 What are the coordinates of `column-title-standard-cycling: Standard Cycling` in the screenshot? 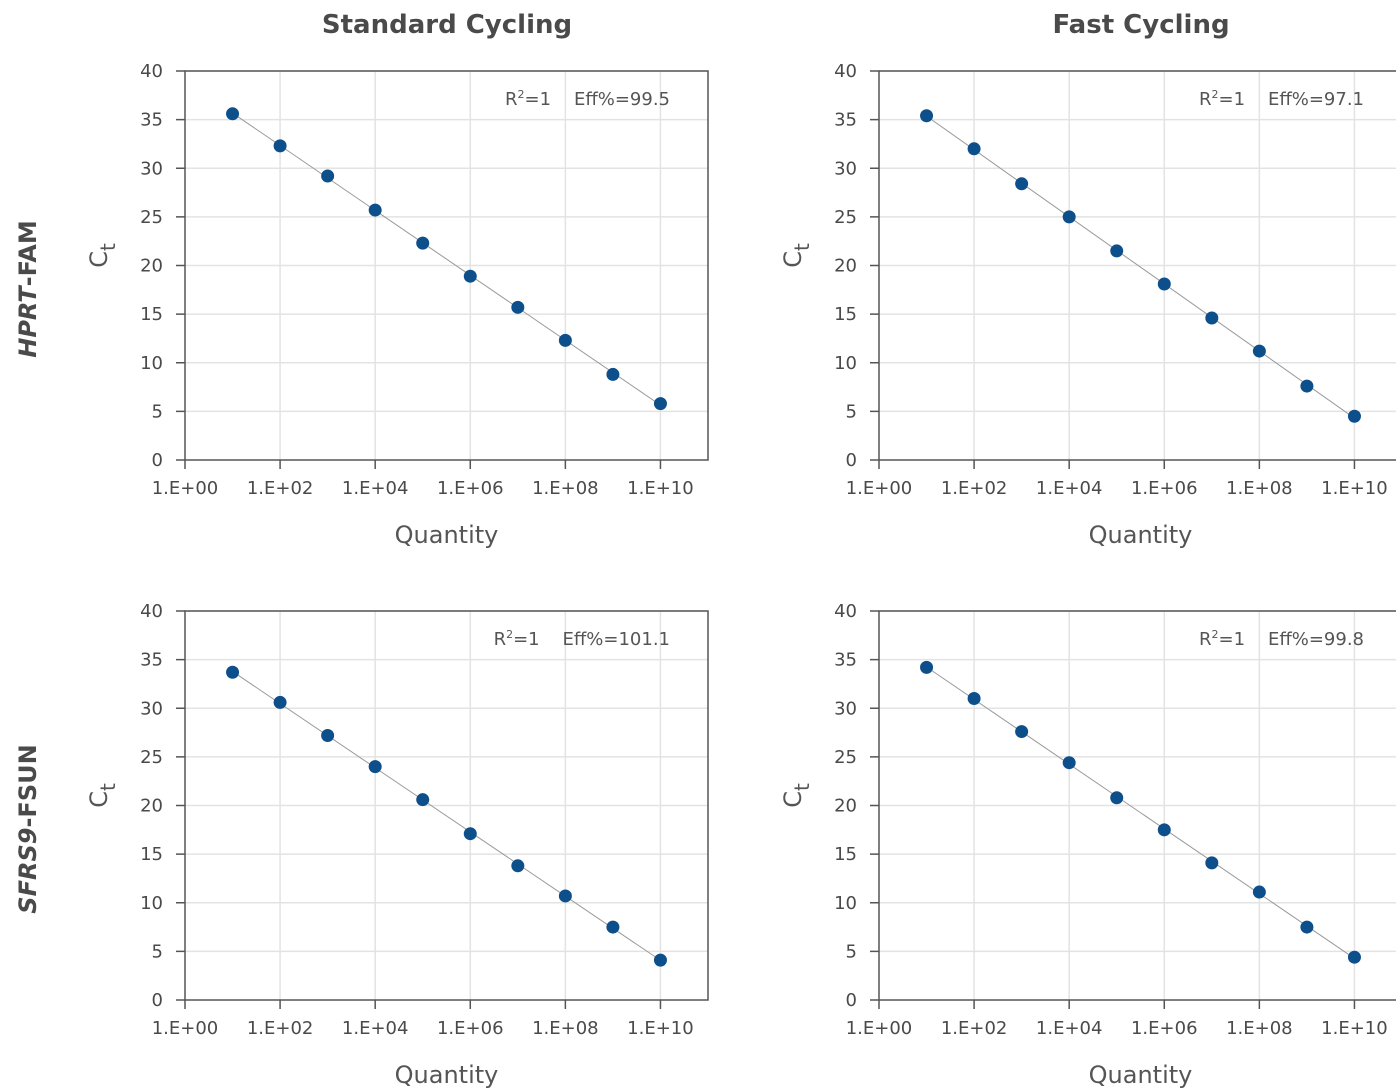 It's located at (447, 25).